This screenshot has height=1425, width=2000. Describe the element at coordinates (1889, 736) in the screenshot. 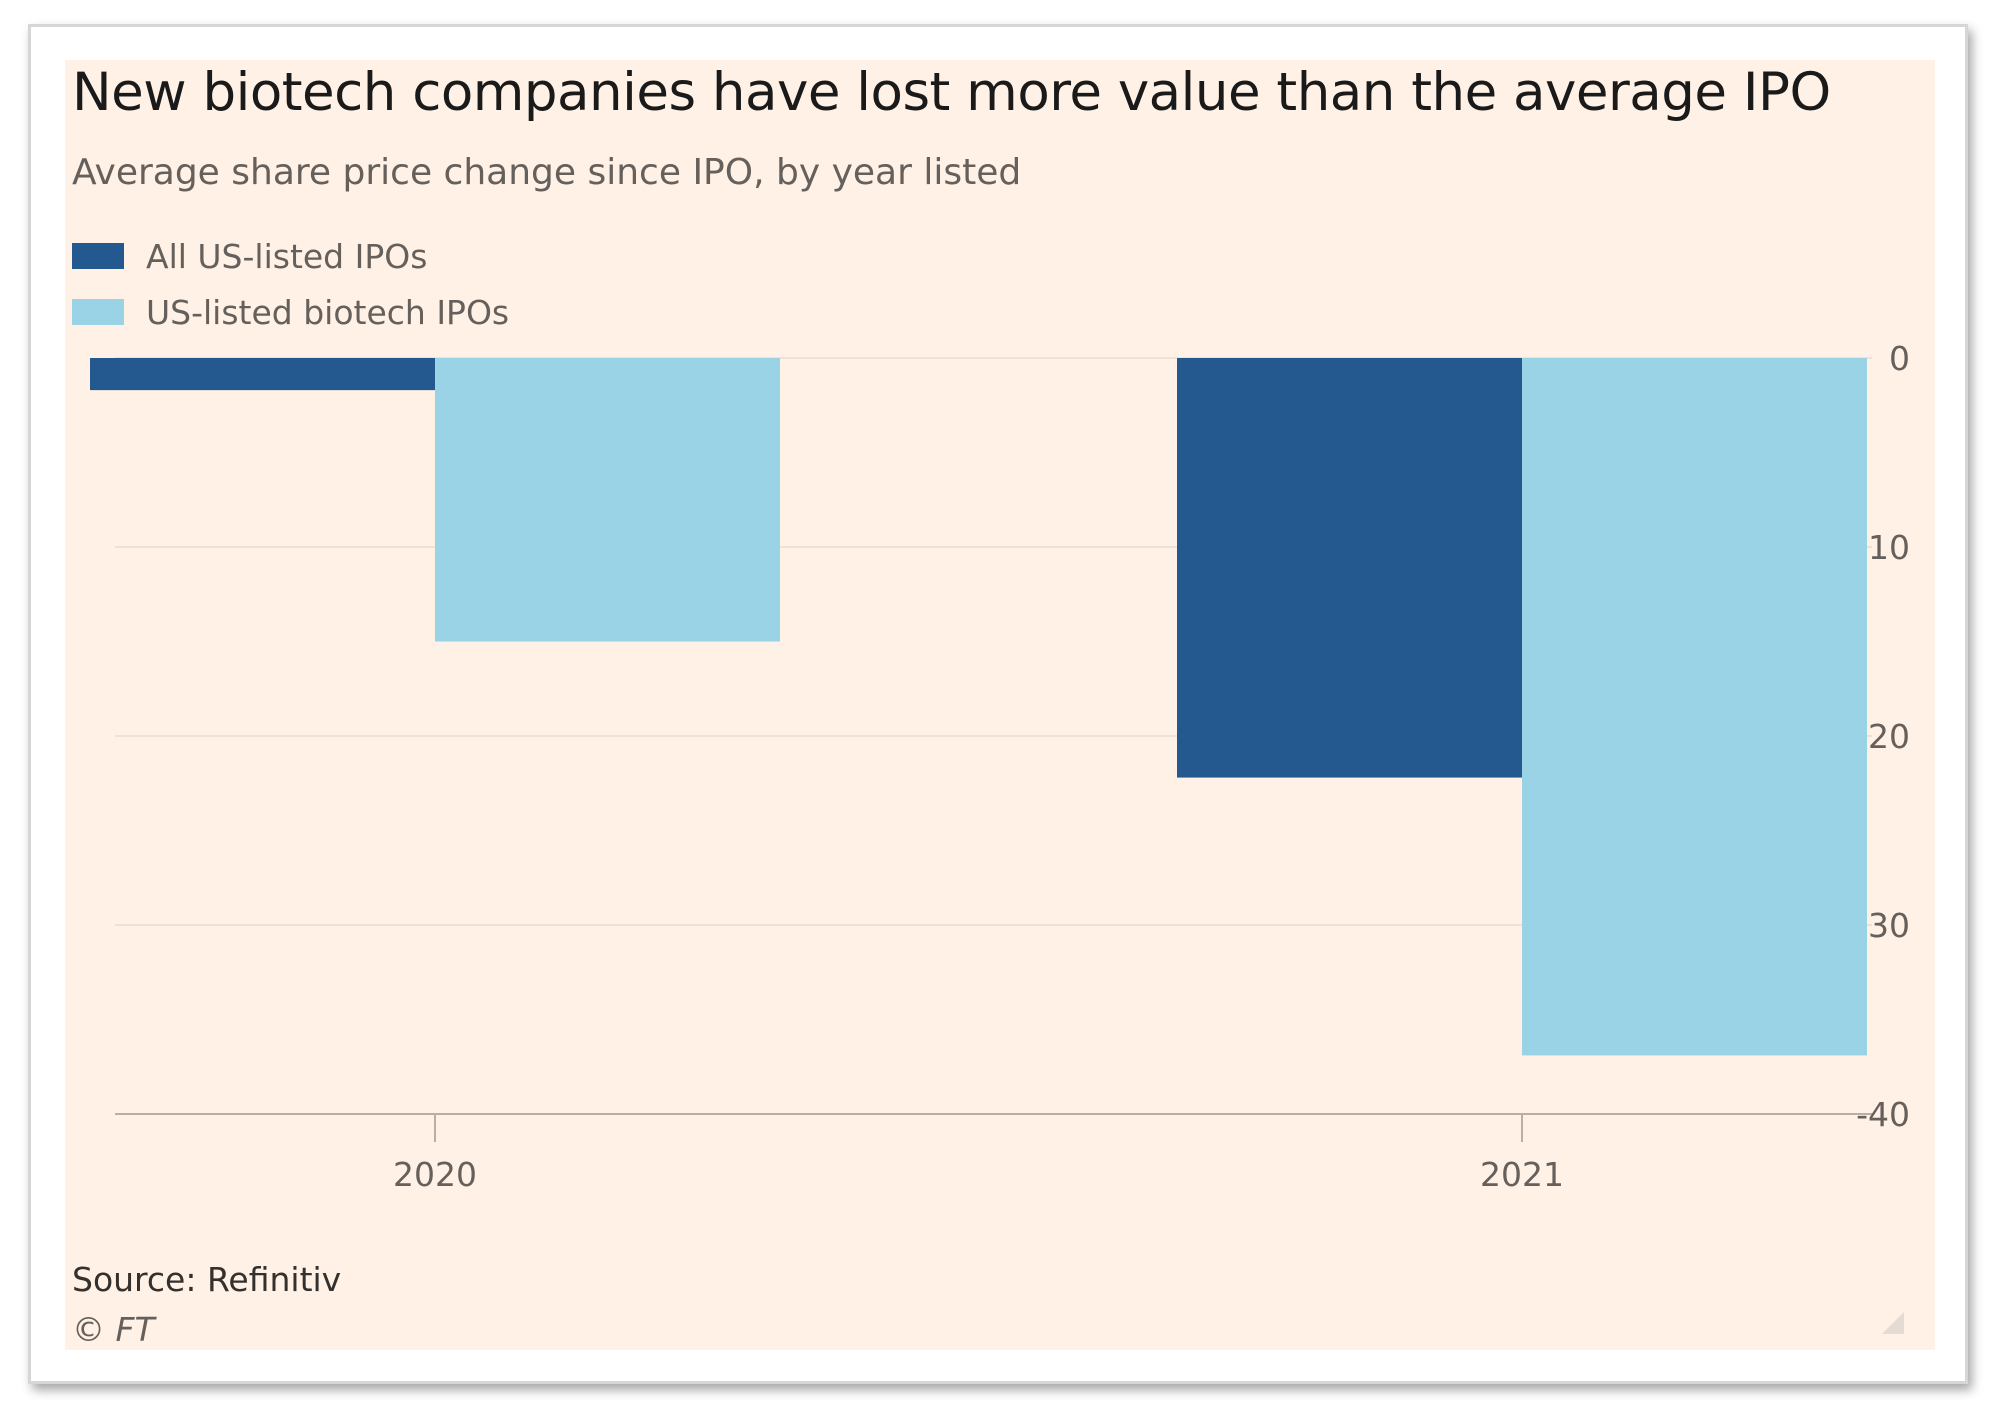

I see `y-tick-label-2: 20` at that location.